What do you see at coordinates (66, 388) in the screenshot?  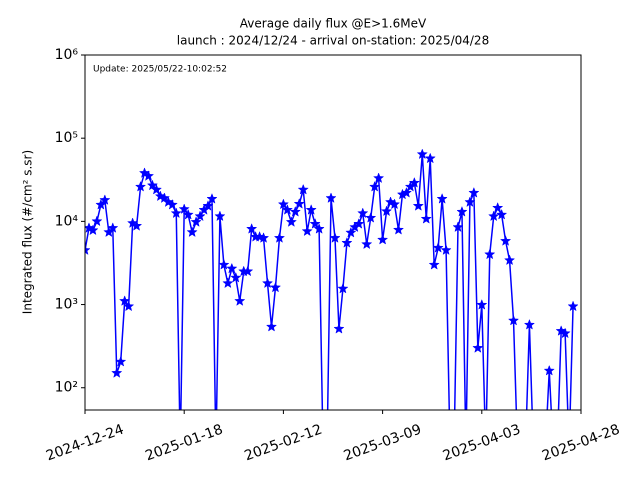 I see `y-tick-label: 10²` at bounding box center [66, 388].